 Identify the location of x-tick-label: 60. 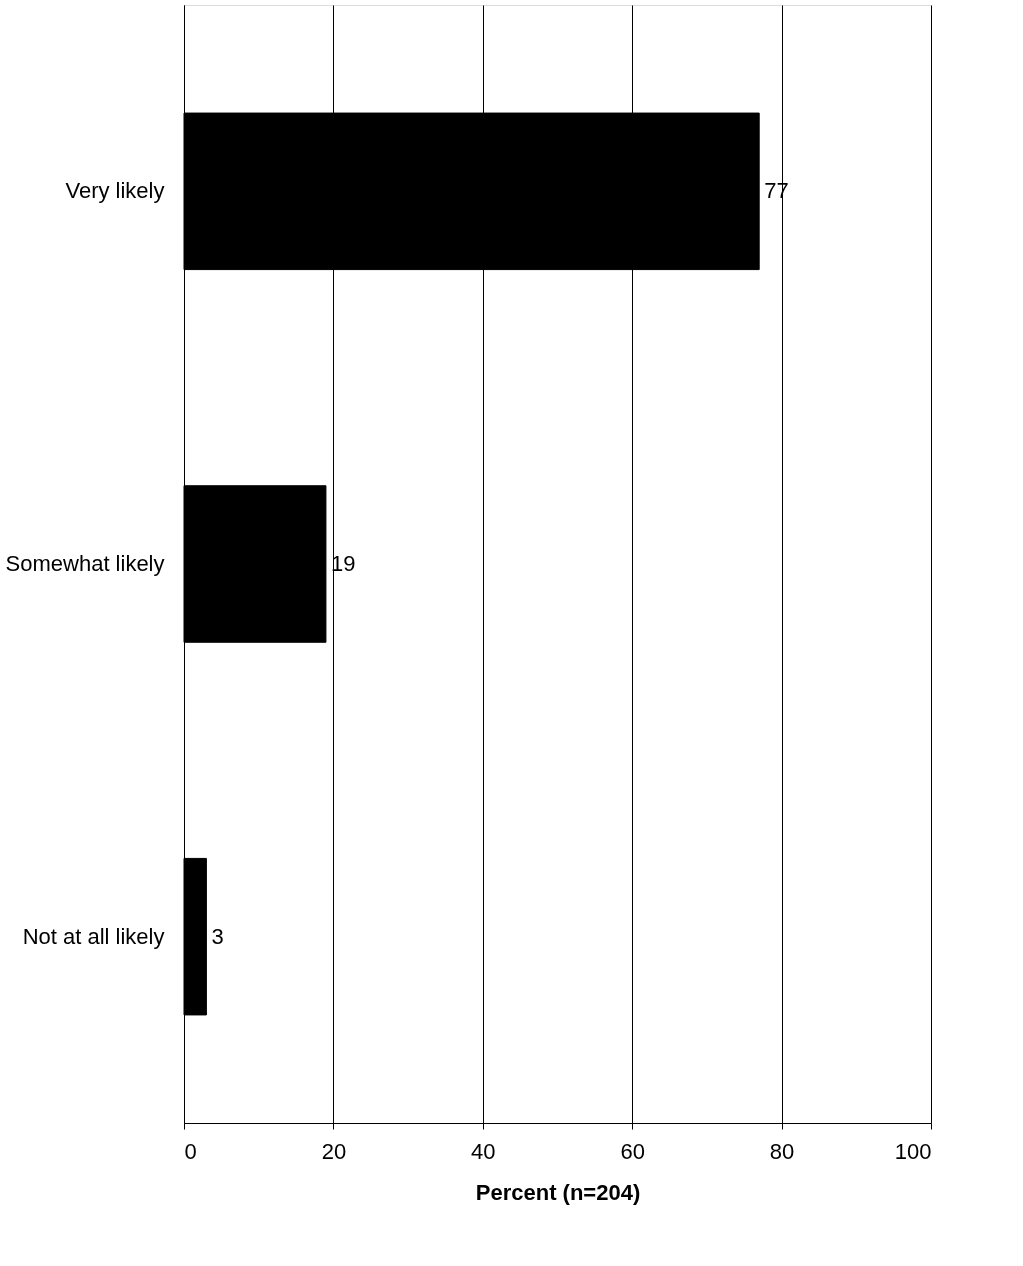
(632, 1151).